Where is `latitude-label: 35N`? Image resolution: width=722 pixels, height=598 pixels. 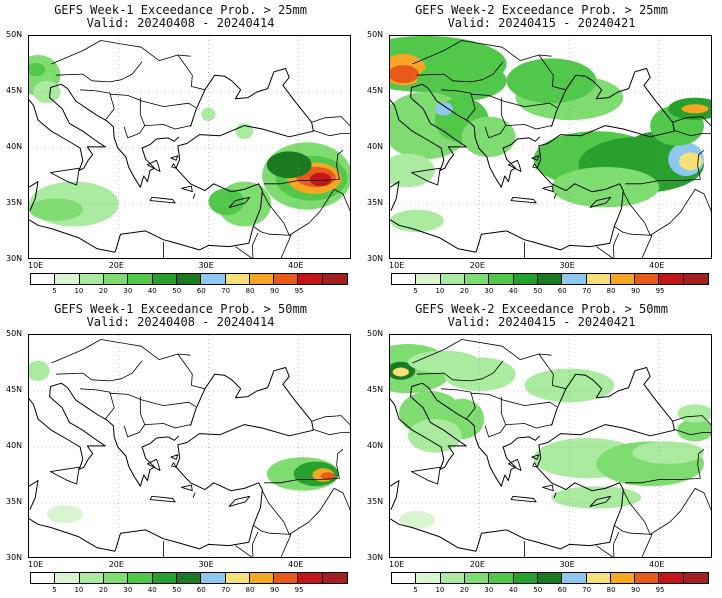 latitude-label: 35N is located at coordinates (14, 501).